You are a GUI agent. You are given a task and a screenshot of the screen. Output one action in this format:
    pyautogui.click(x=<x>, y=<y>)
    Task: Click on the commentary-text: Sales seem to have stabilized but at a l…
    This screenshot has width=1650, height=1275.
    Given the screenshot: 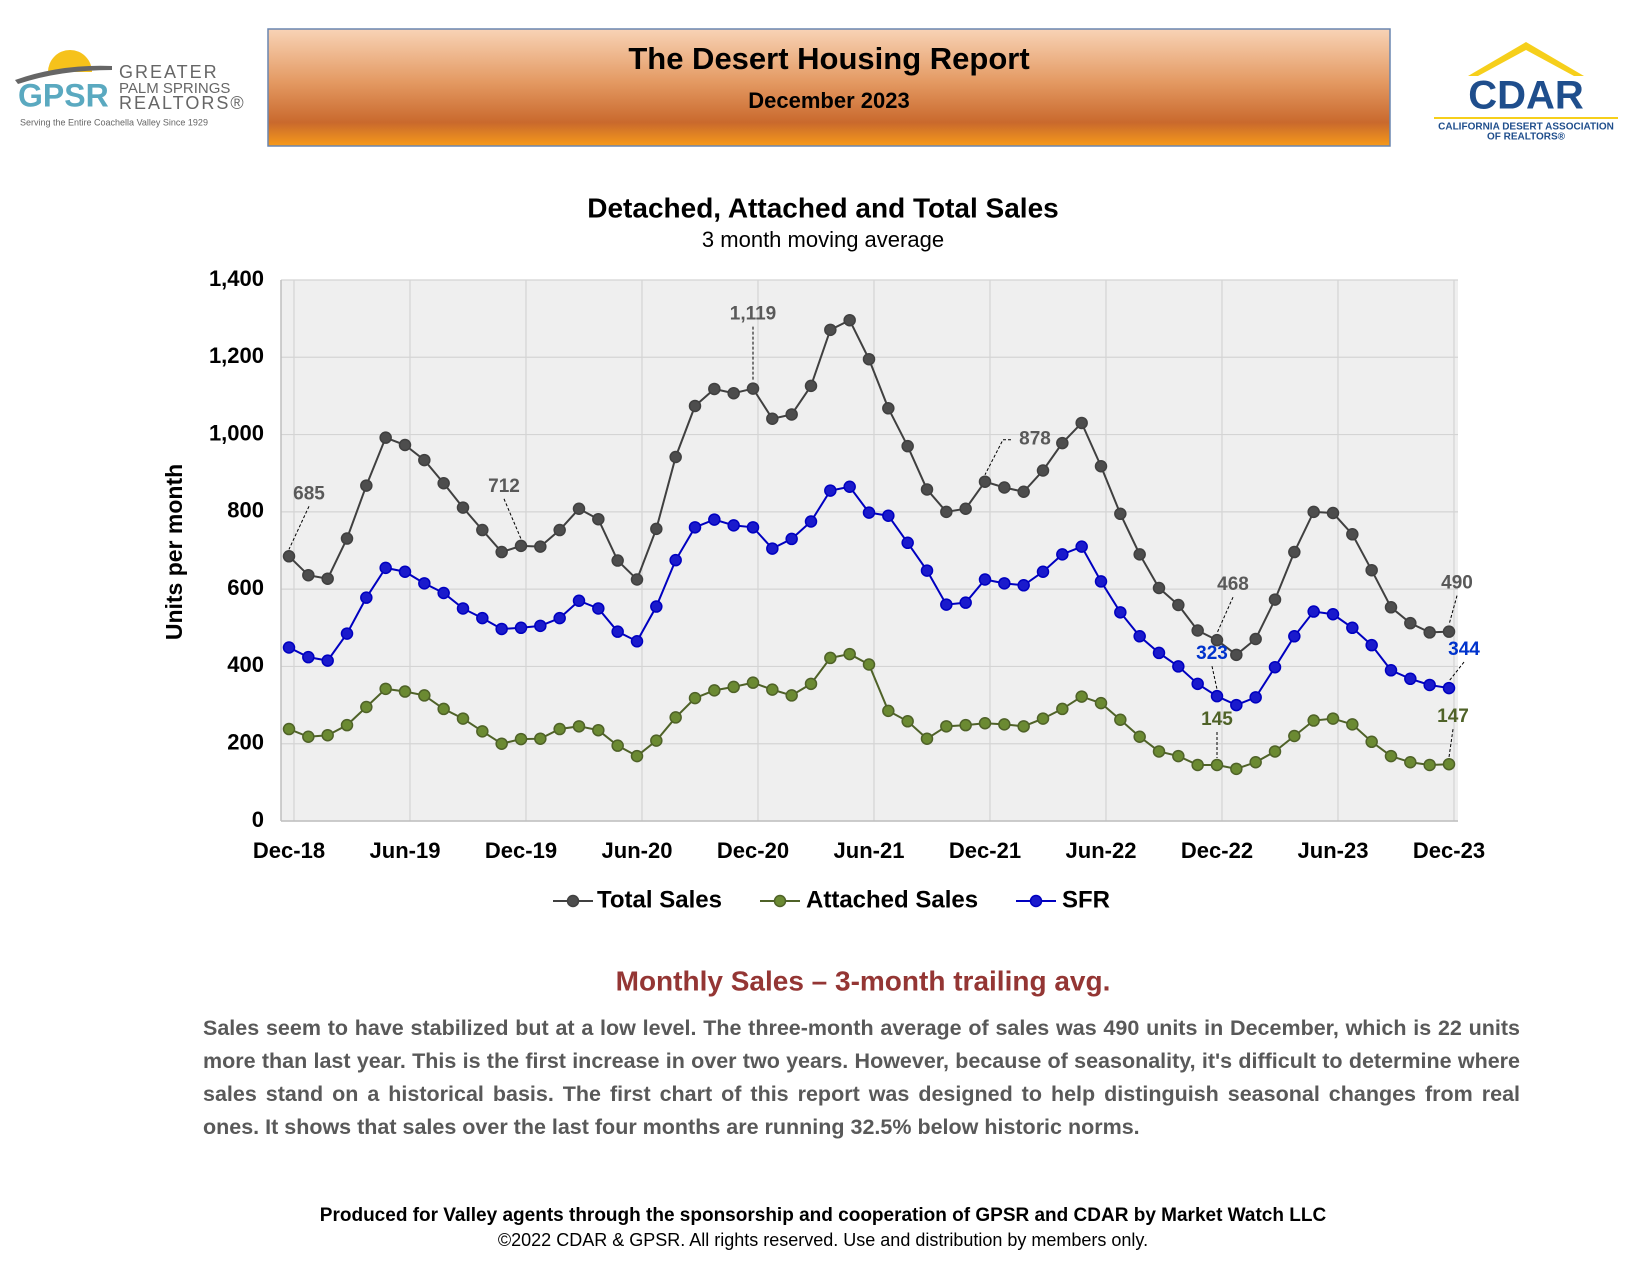 What is the action you would take?
    pyautogui.click(x=861, y=1077)
    